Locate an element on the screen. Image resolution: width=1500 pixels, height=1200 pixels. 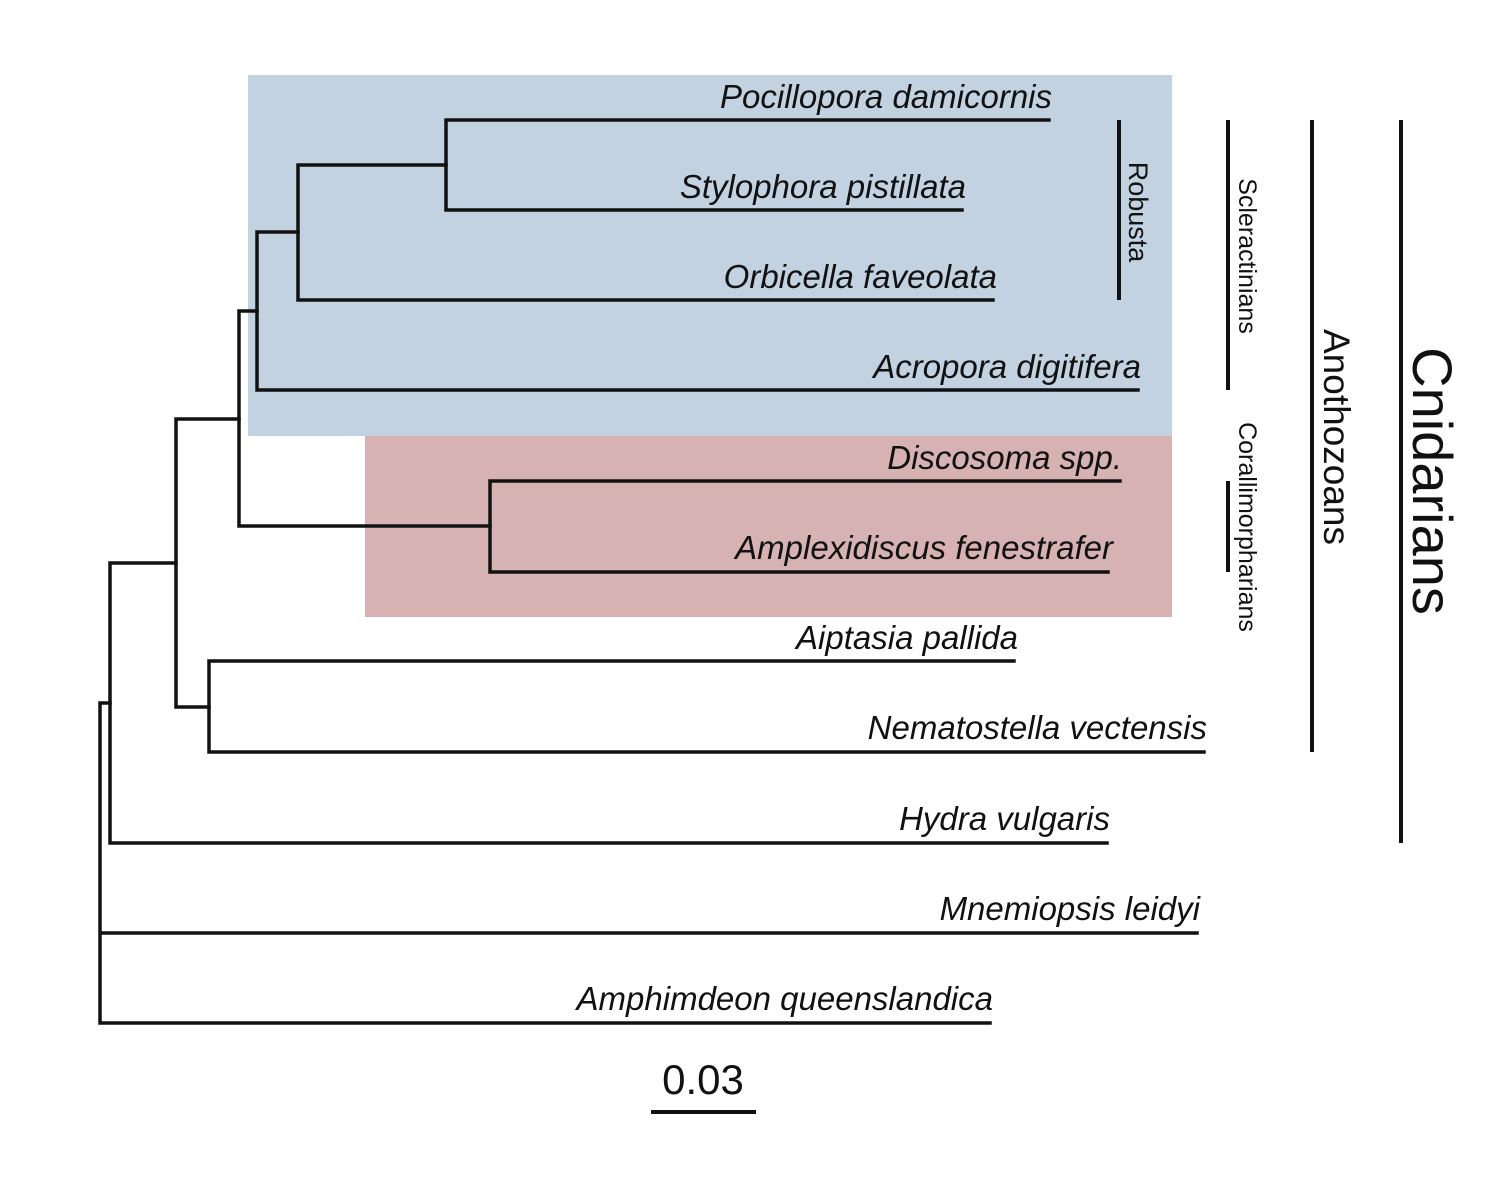
corallimorpharians-label: Corallimorpharians is located at coordinates (1247, 527).